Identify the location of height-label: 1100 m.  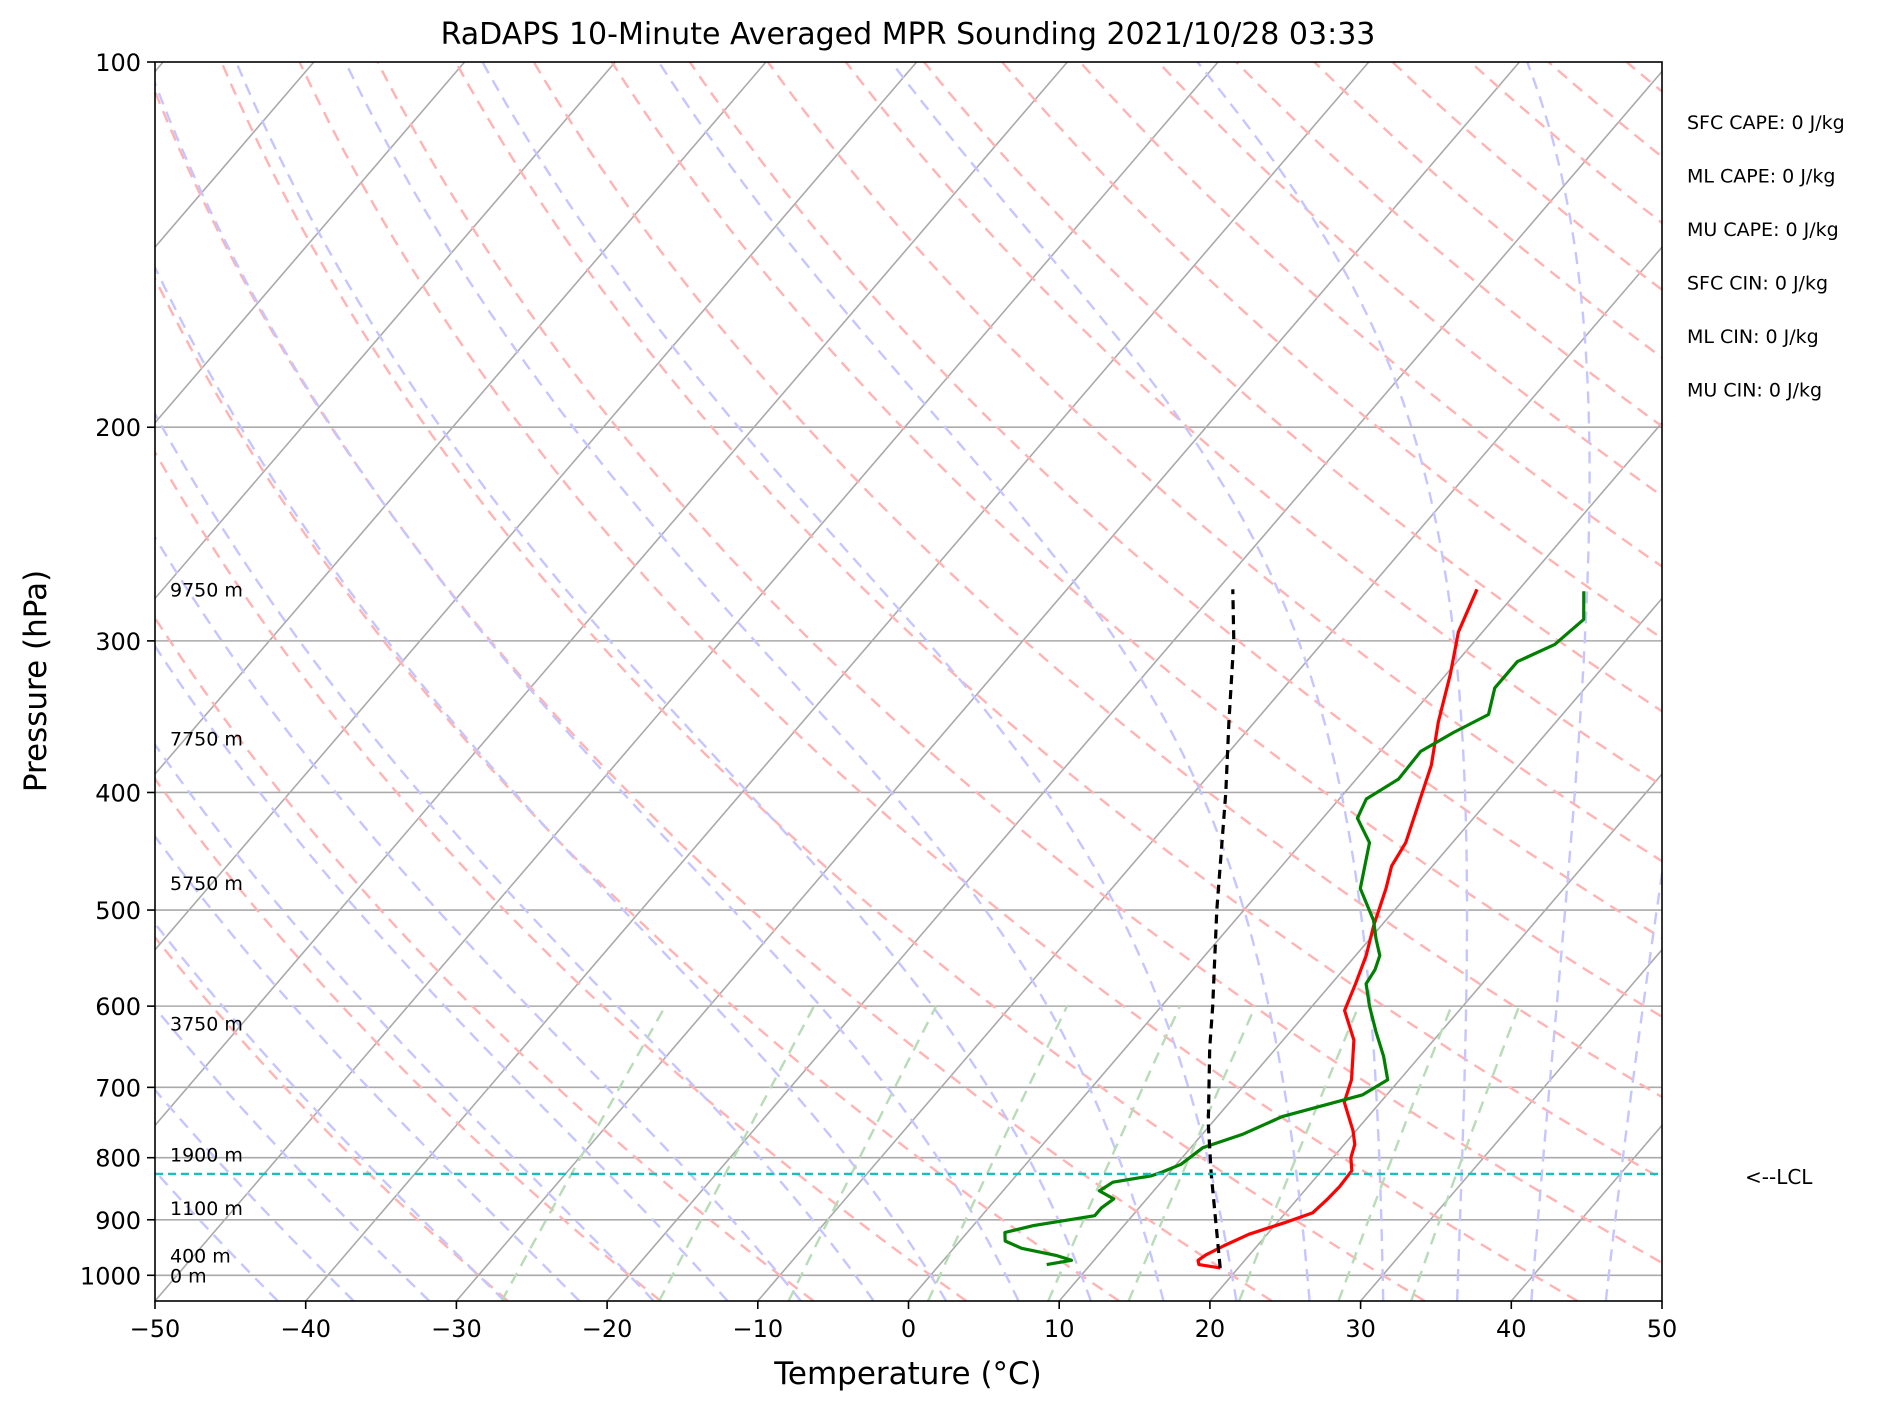
(206, 1209).